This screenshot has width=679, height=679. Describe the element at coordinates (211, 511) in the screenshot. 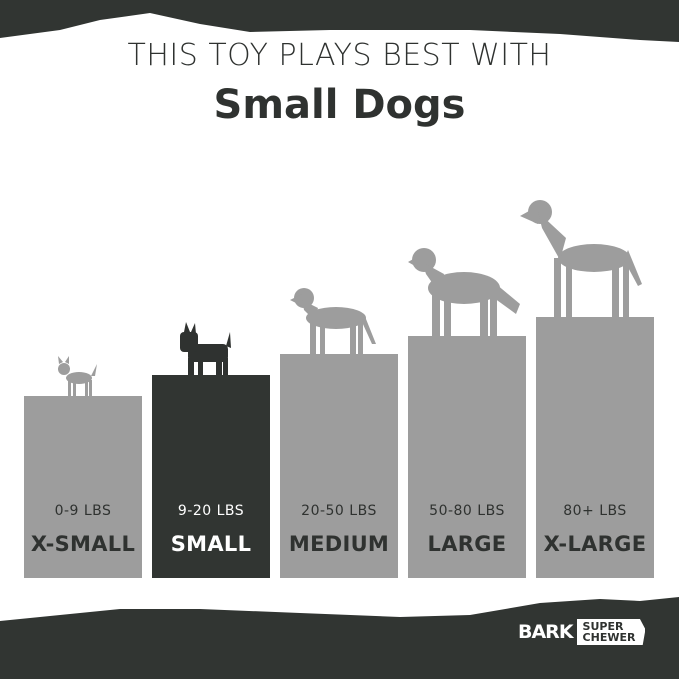

I see `size-weight: 9-20 LBS` at that location.